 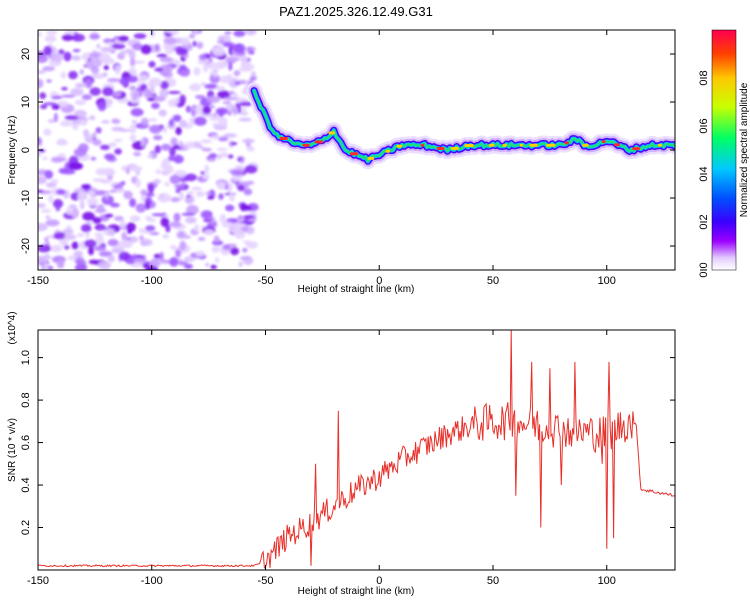 What do you see at coordinates (26, 102) in the screenshot?
I see `y-tick-label: 10` at bounding box center [26, 102].